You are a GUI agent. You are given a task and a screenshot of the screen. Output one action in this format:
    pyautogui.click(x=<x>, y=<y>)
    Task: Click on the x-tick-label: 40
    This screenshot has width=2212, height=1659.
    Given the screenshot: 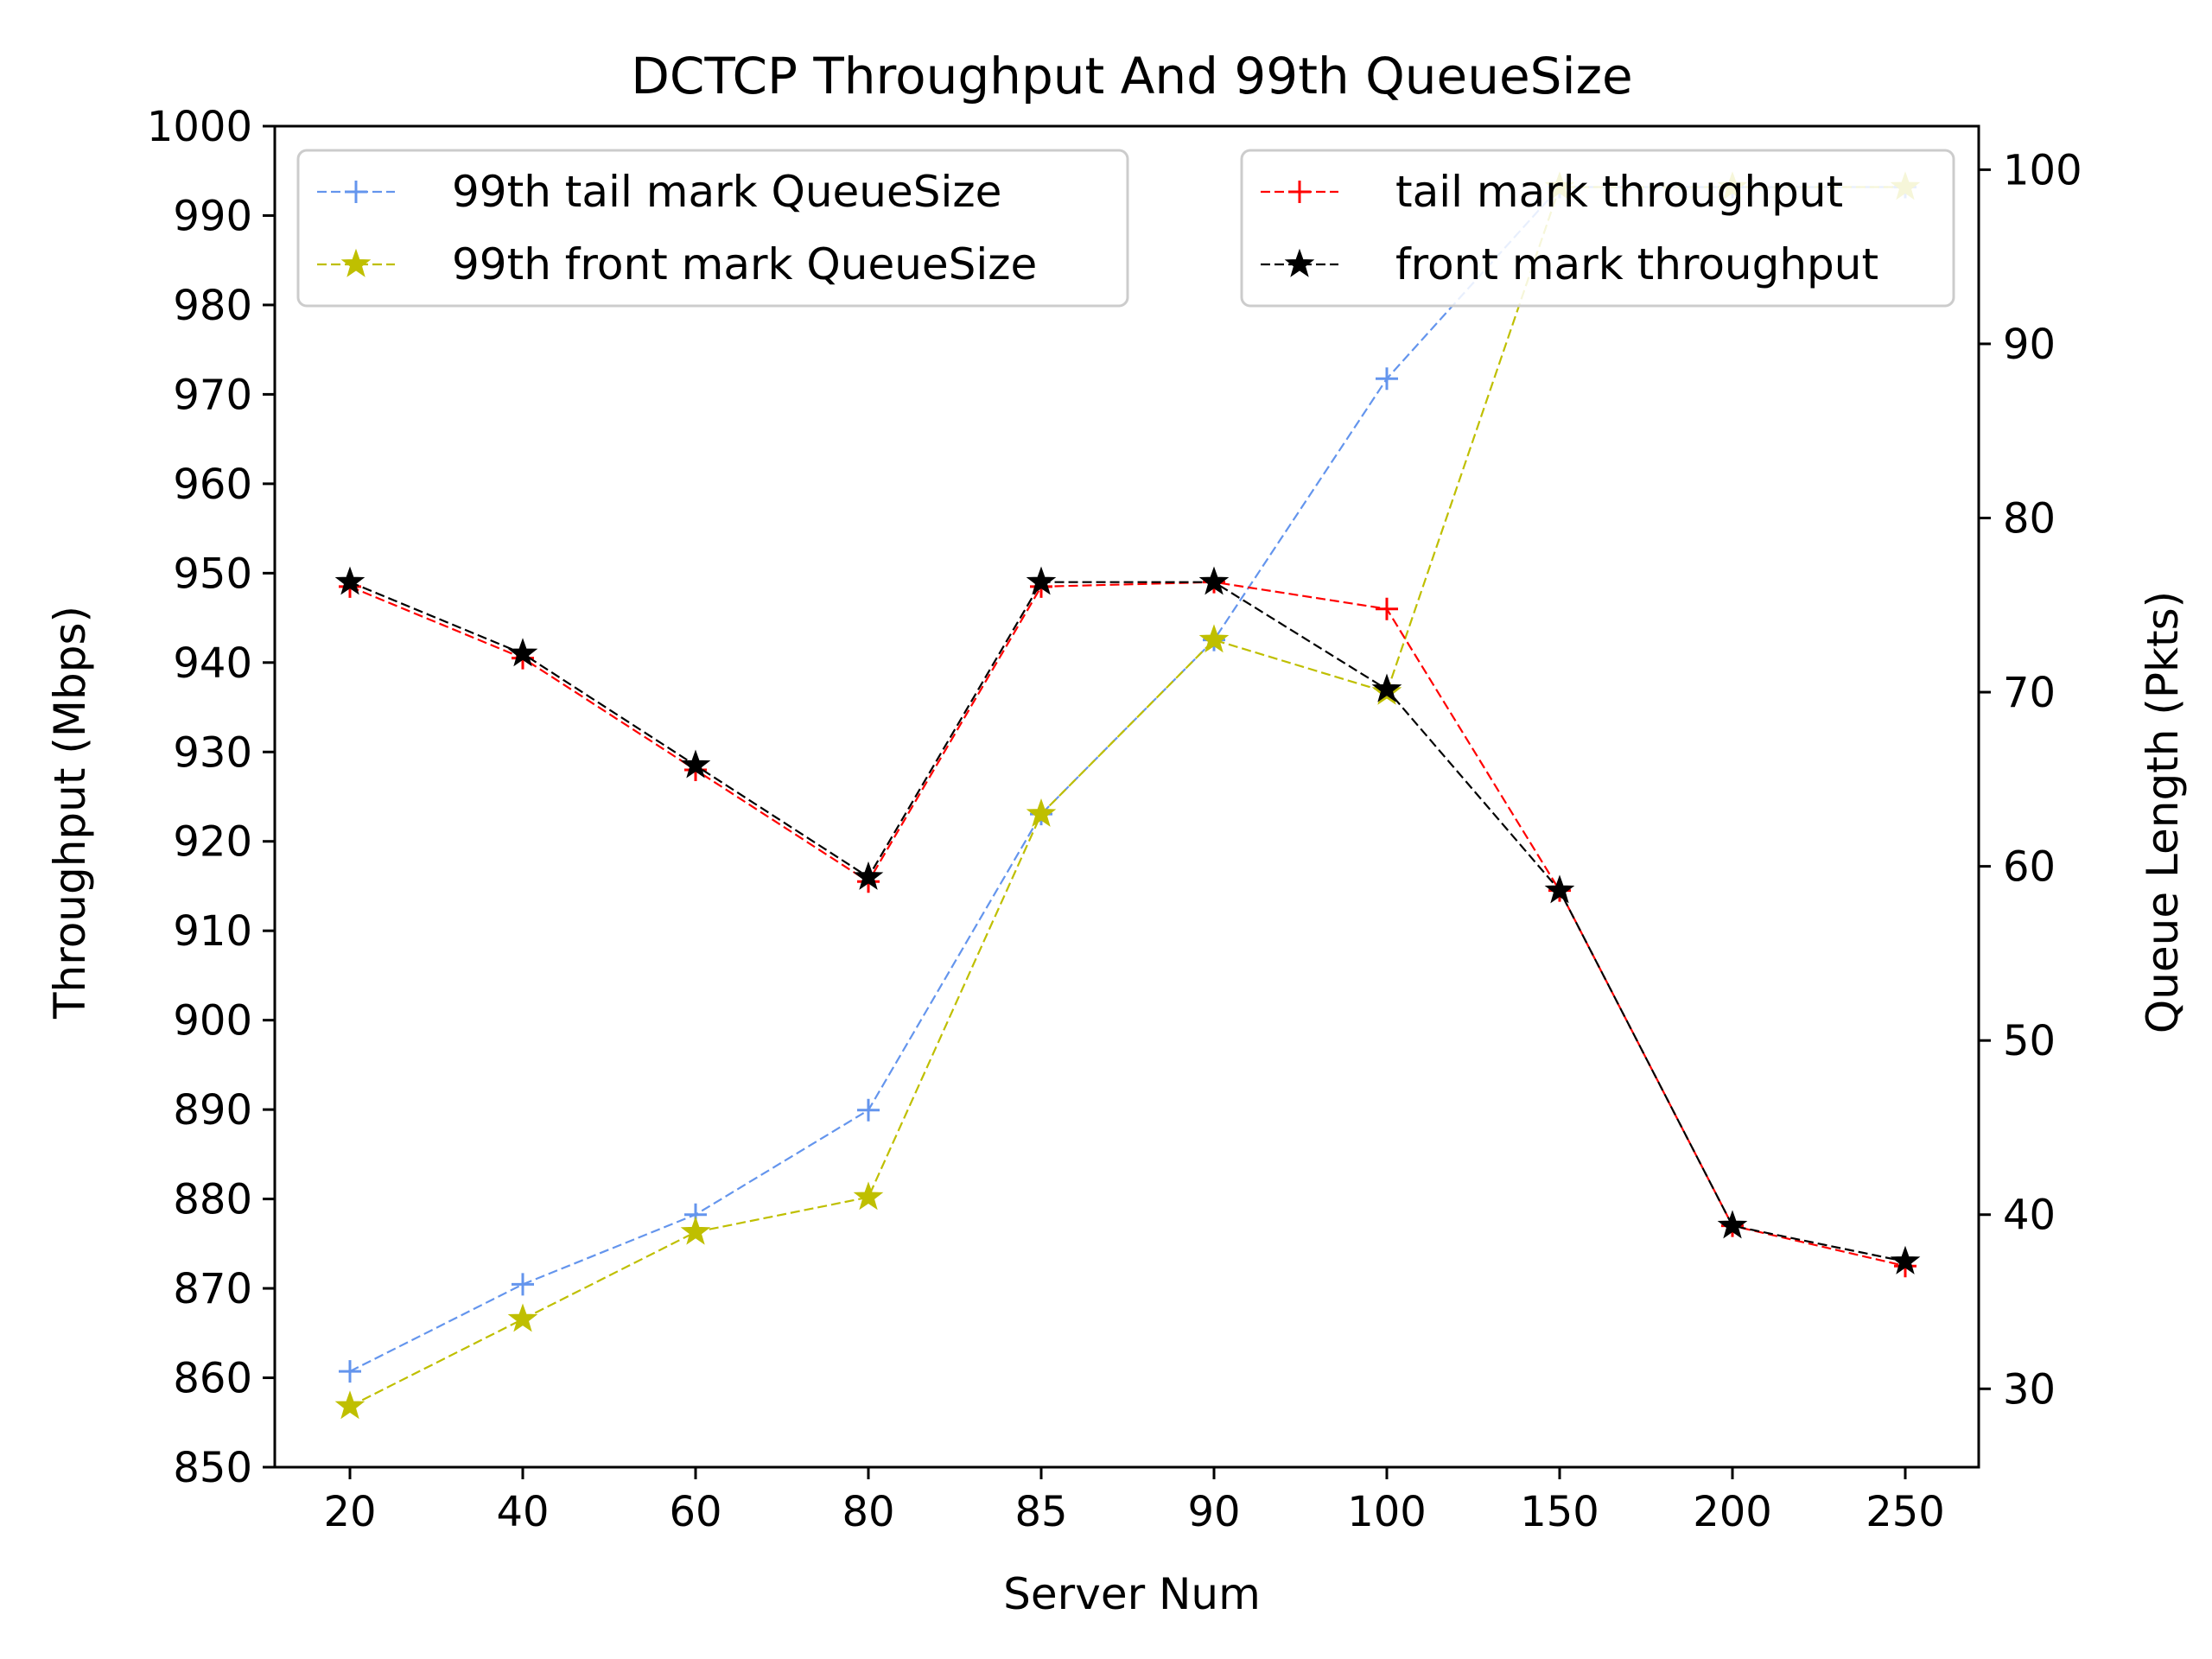 What is the action you would take?
    pyautogui.click(x=522, y=1512)
    